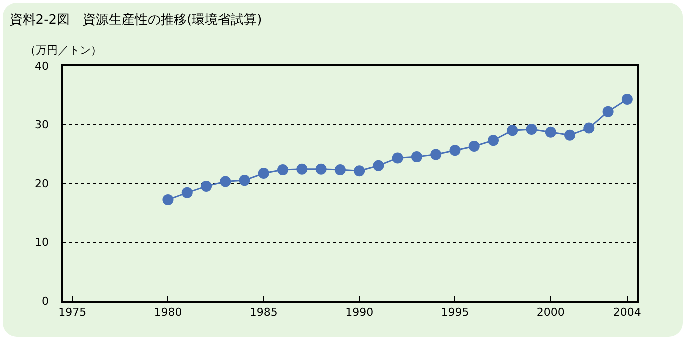 Image resolution: width=688 pixels, height=342 pixels. I want to click on y-tick-label: 40, so click(42, 66).